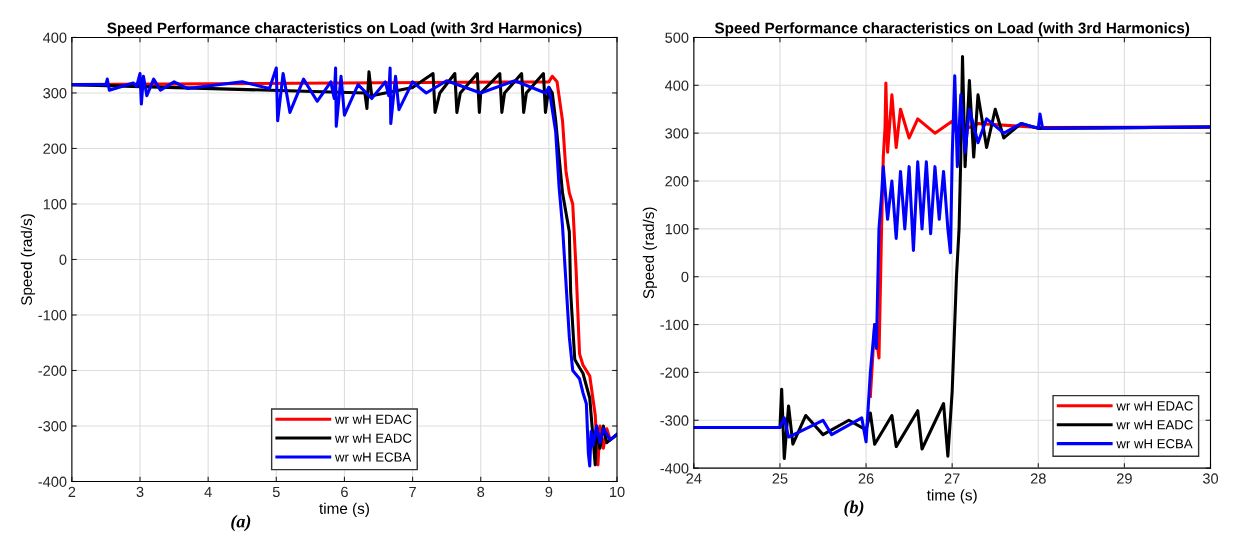 Image resolution: width=1239 pixels, height=535 pixels. Describe the element at coordinates (617, 492) in the screenshot. I see `x-tick-label: 10` at that location.